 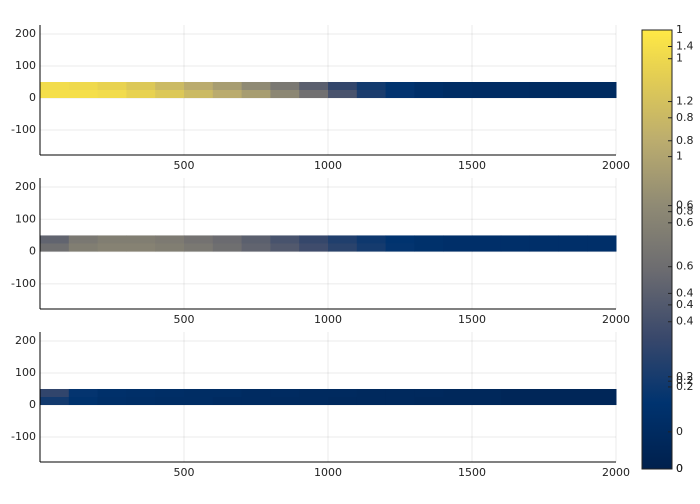 What do you see at coordinates (685, 46) in the screenshot?
I see `colorbar-tick-label: 1.4` at bounding box center [685, 46].